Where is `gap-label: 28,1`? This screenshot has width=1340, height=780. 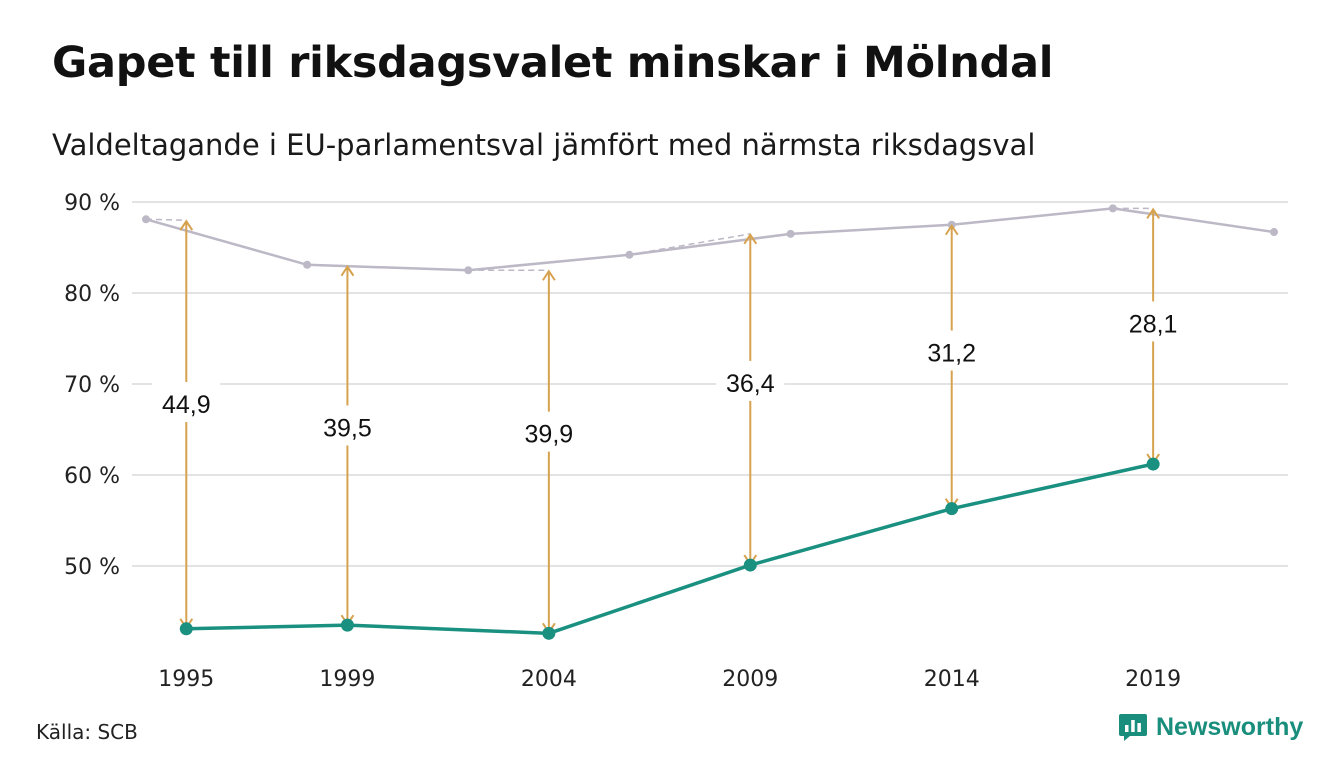
gap-label: 28,1 is located at coordinates (1153, 324).